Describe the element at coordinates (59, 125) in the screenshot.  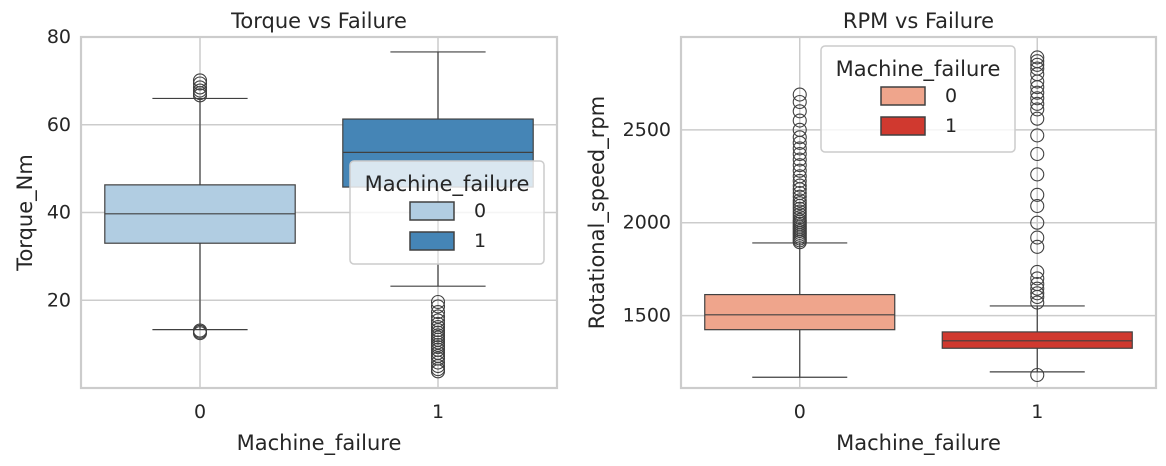
I see `y-tick-label: 60` at that location.